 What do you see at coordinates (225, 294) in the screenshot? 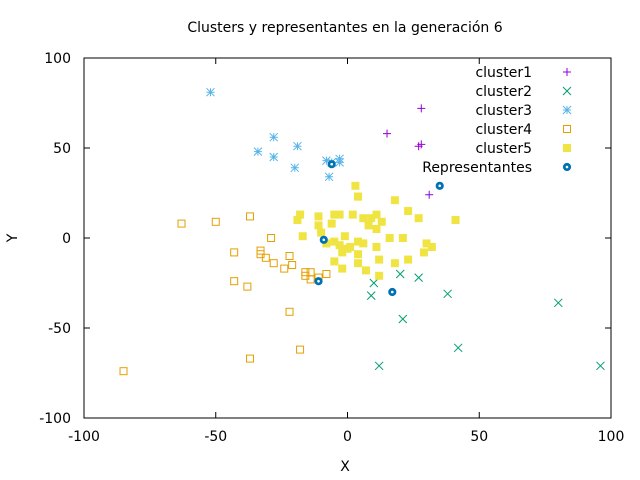
I see `series-cluster4` at bounding box center [225, 294].